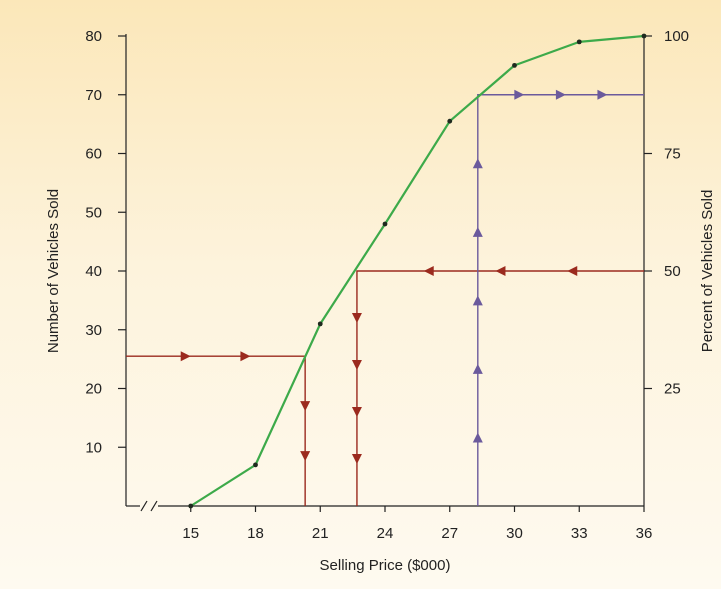  Describe the element at coordinates (93, 95) in the screenshot. I see `y-tick-label: 70` at that location.